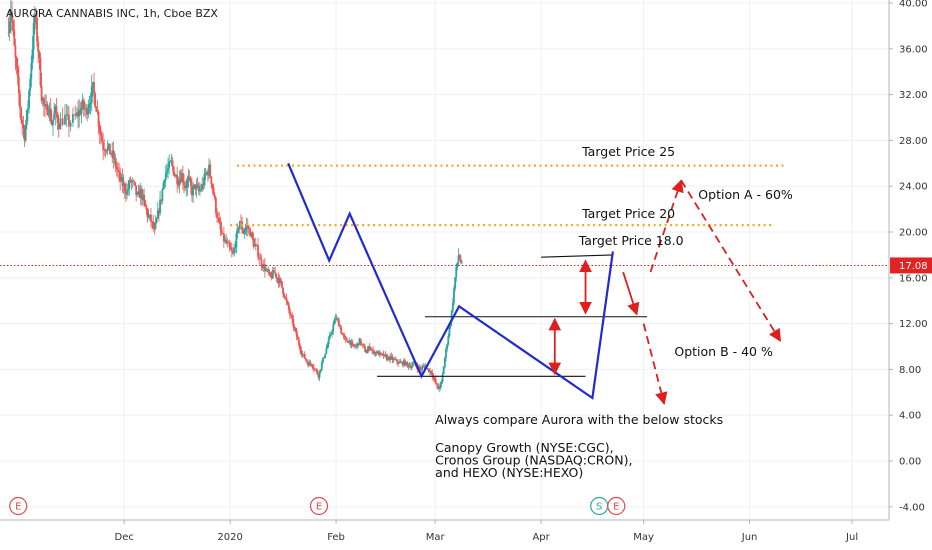  What do you see at coordinates (655, 364) in the screenshot?
I see `projection-arrow` at bounding box center [655, 364].